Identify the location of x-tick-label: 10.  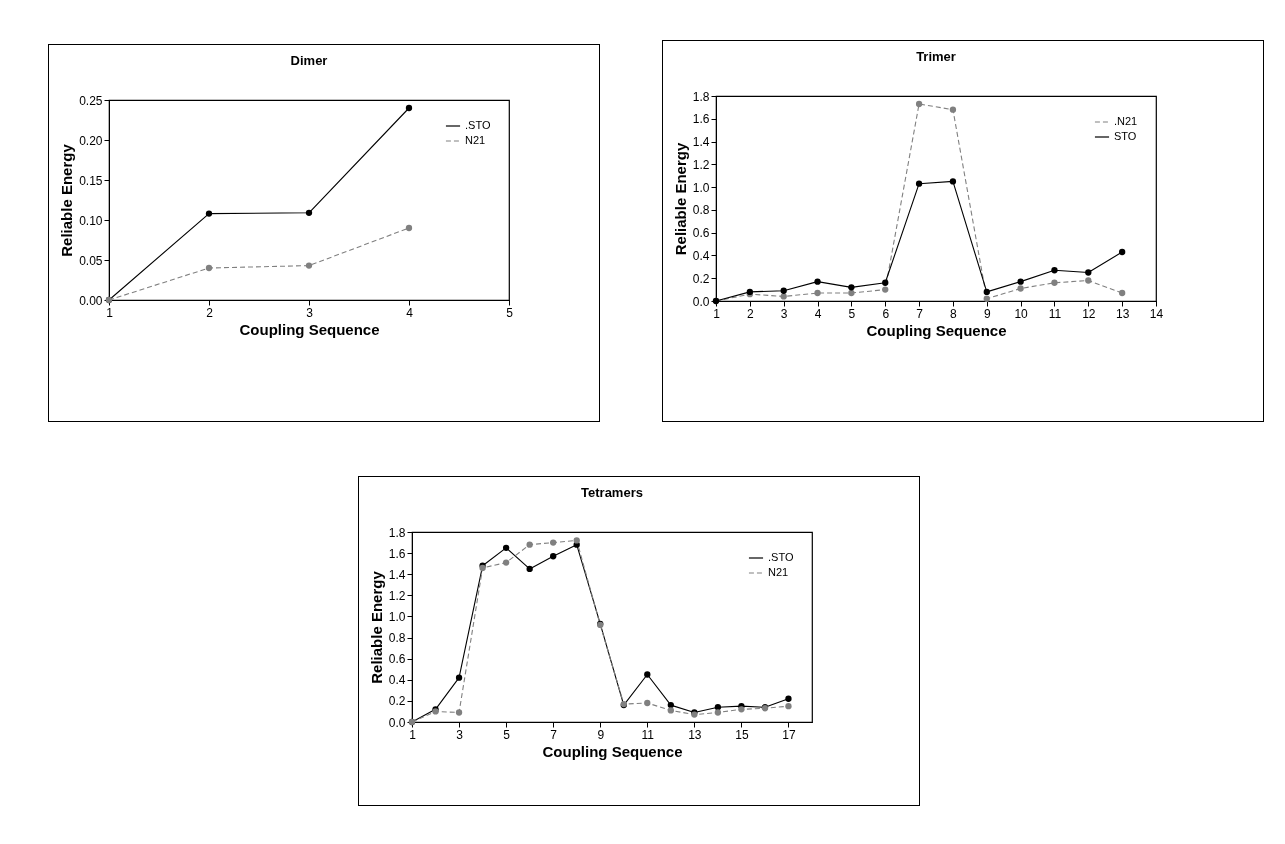
(1021, 313).